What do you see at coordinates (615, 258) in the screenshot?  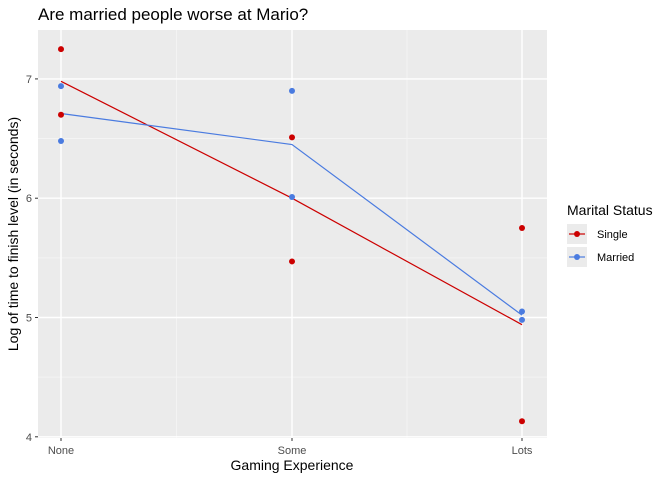 I see `legend-label-married: Married` at bounding box center [615, 258].